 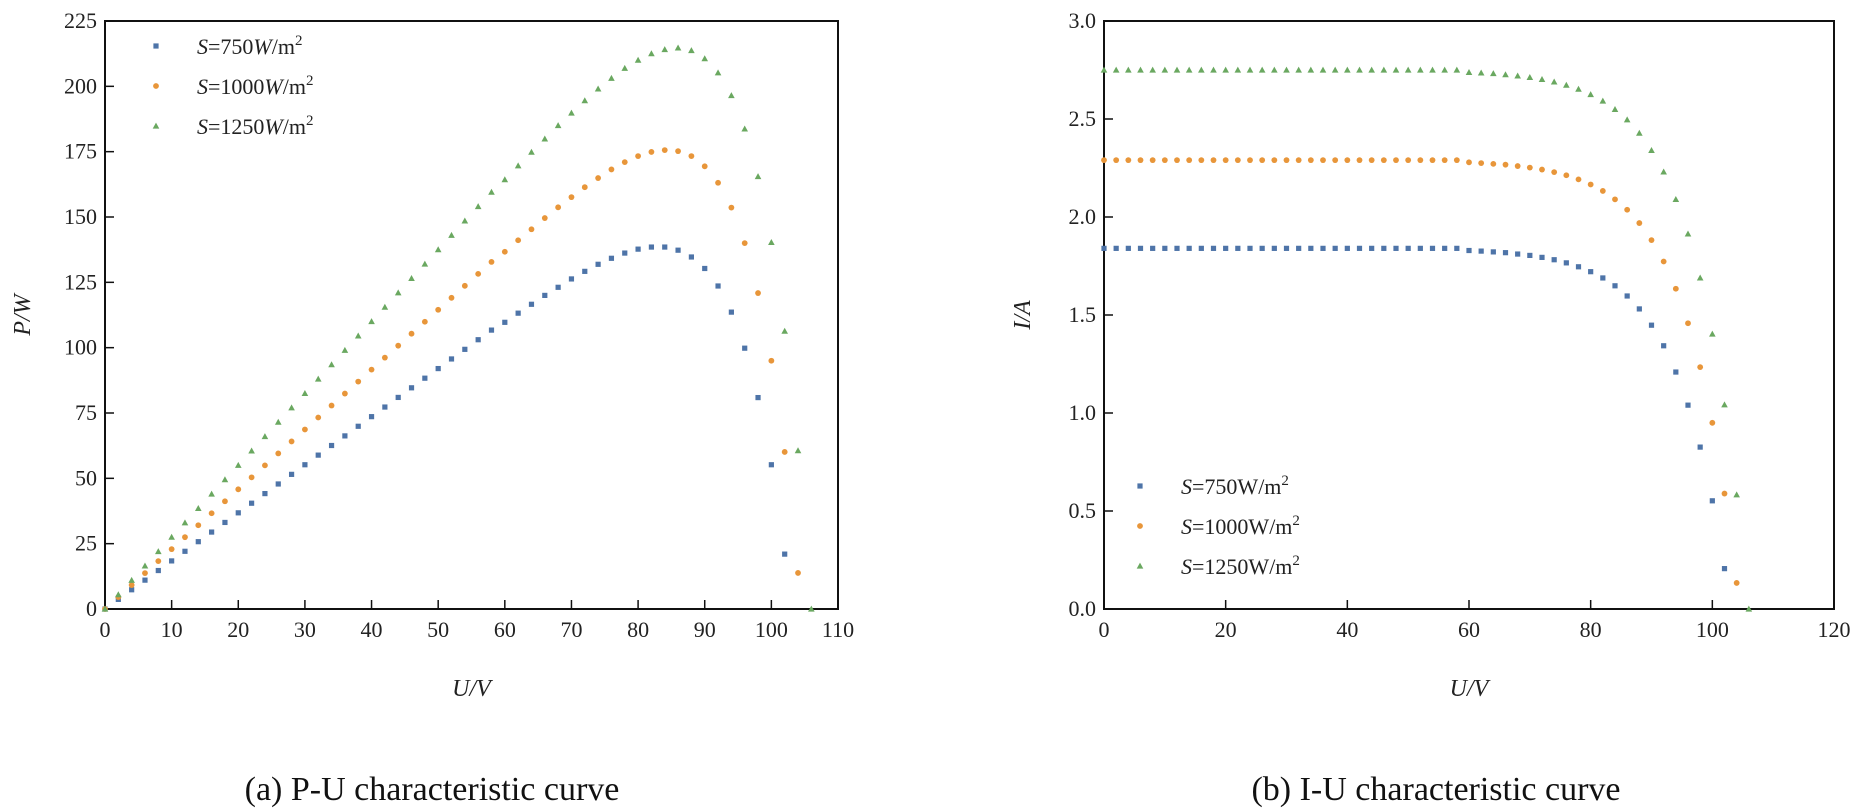 I want to click on x-axis-label: U/V, so click(x=1470, y=689).